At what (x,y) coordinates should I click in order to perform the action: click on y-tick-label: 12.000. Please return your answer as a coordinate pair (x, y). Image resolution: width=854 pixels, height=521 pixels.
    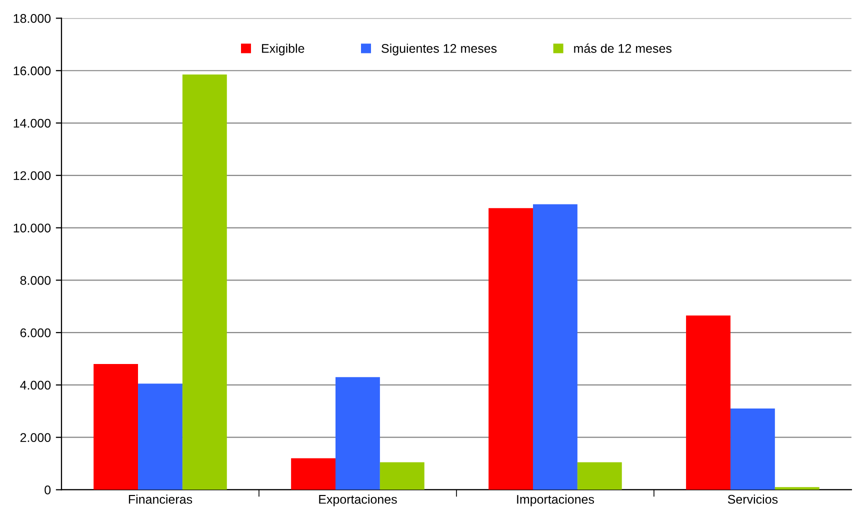
    Looking at the image, I should click on (32, 175).